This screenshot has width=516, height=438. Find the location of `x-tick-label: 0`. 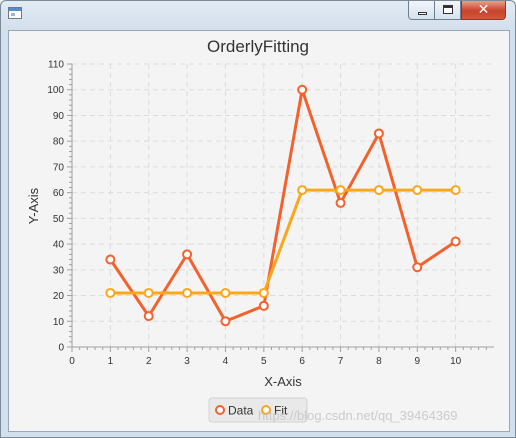

x-tick-label: 0 is located at coordinates (72, 361).